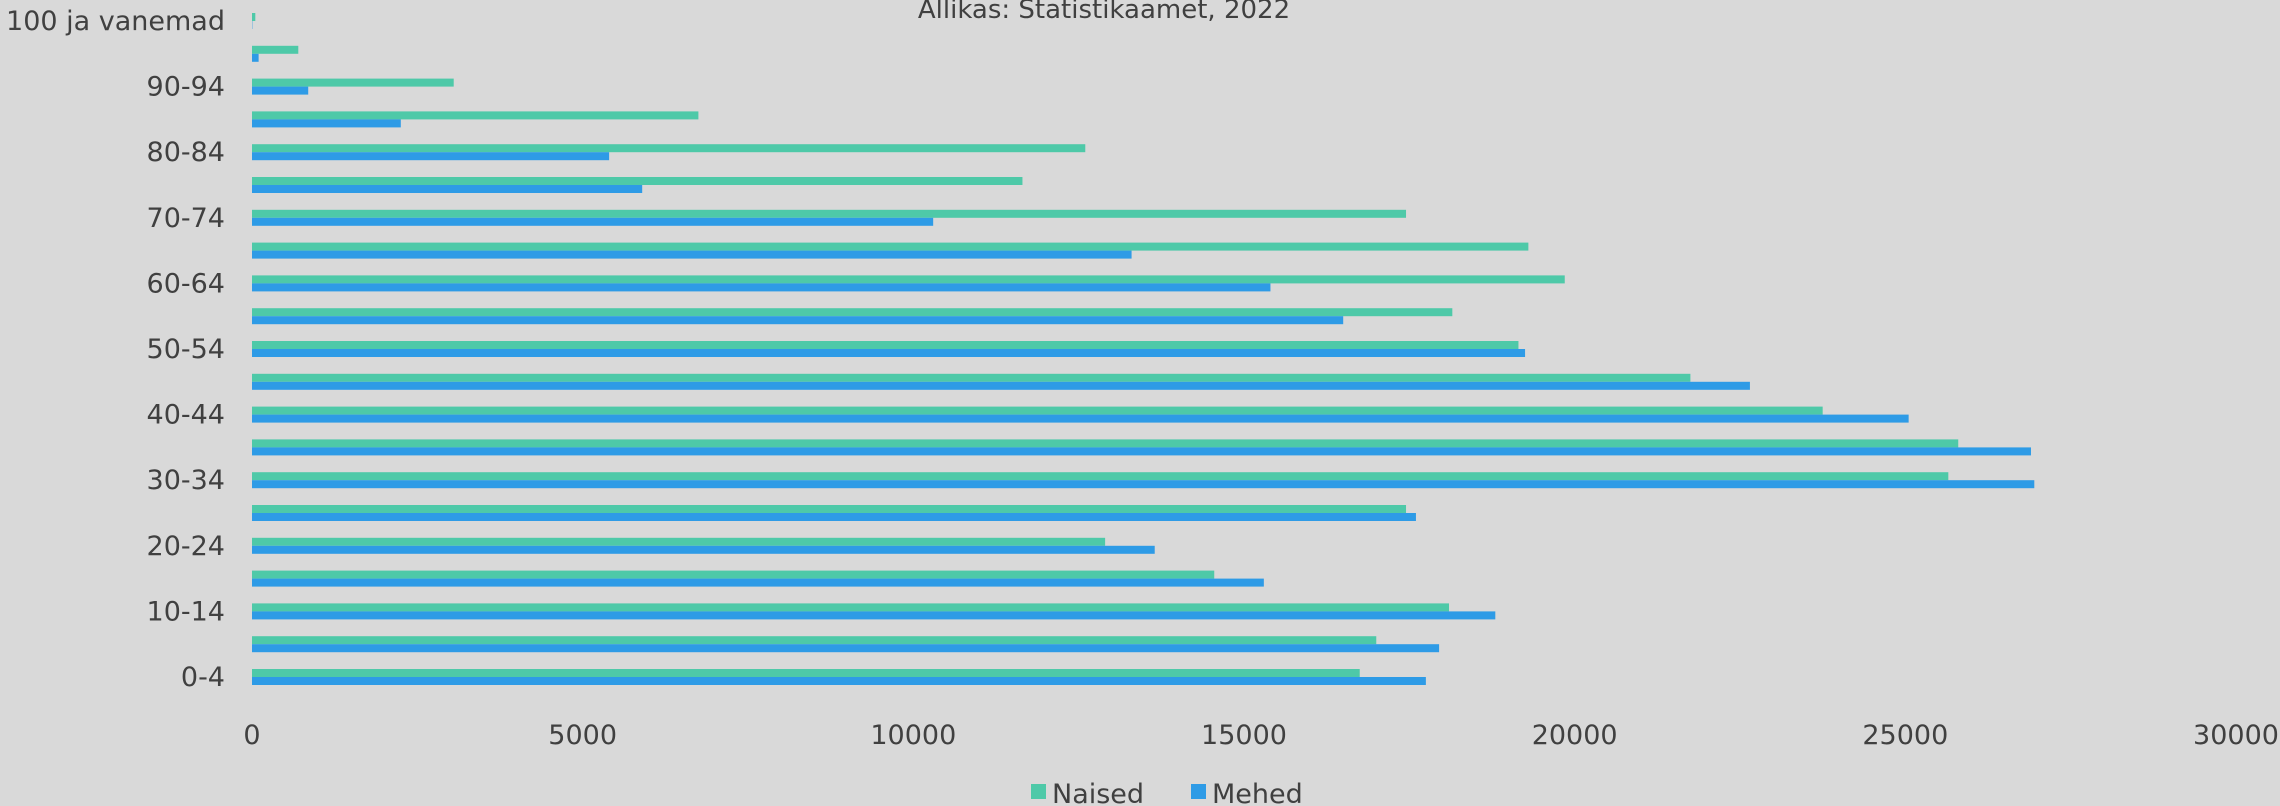 The image size is (2280, 806). Describe the element at coordinates (186, 218) in the screenshot. I see `y-tick-label: 70-74` at that location.